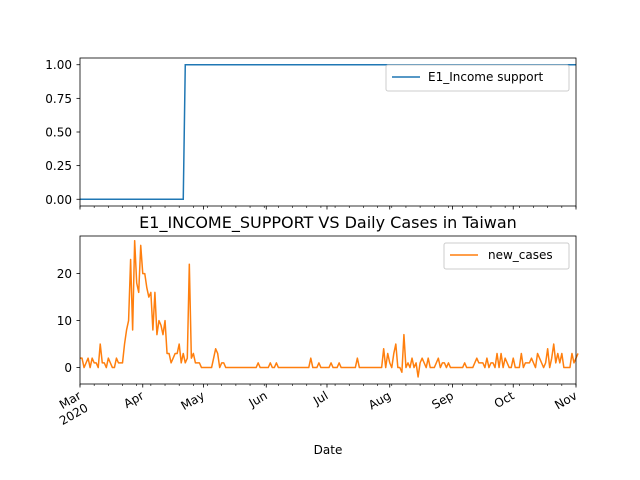  I want to click on top-y-tick-label: 1.00, so click(58, 65).